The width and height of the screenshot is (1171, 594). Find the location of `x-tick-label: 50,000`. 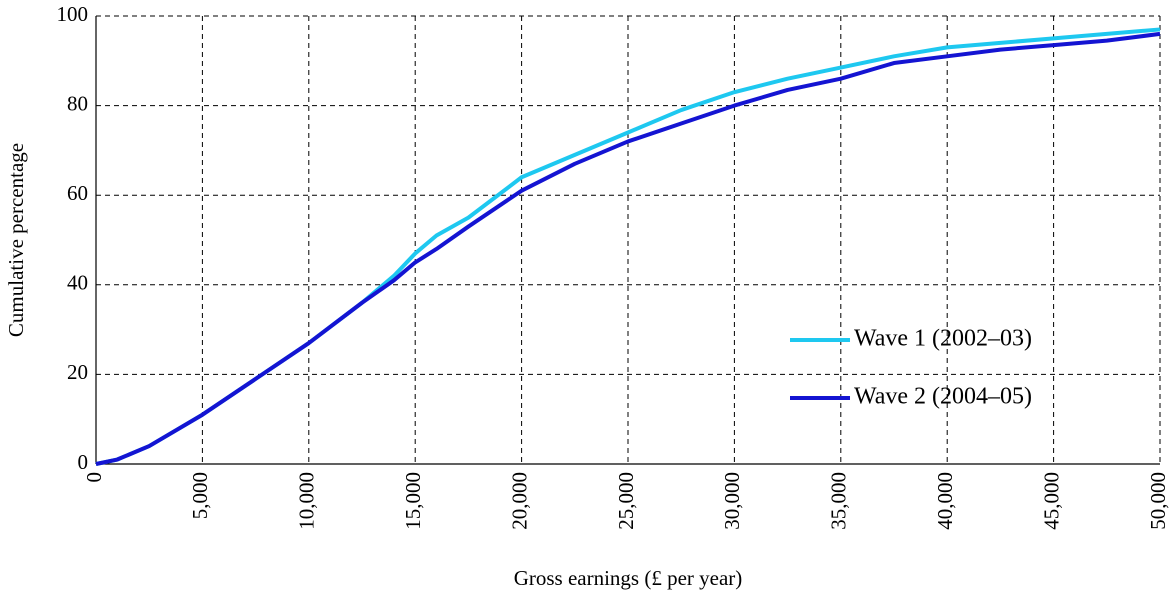

x-tick-label: 50,000 is located at coordinates (1158, 501).